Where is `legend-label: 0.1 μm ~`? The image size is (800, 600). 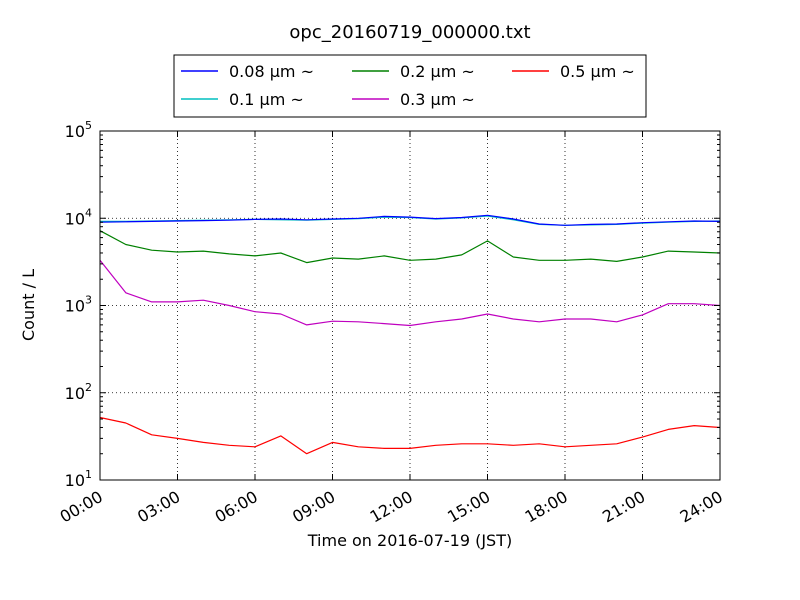 legend-label: 0.1 μm ~ is located at coordinates (266, 99).